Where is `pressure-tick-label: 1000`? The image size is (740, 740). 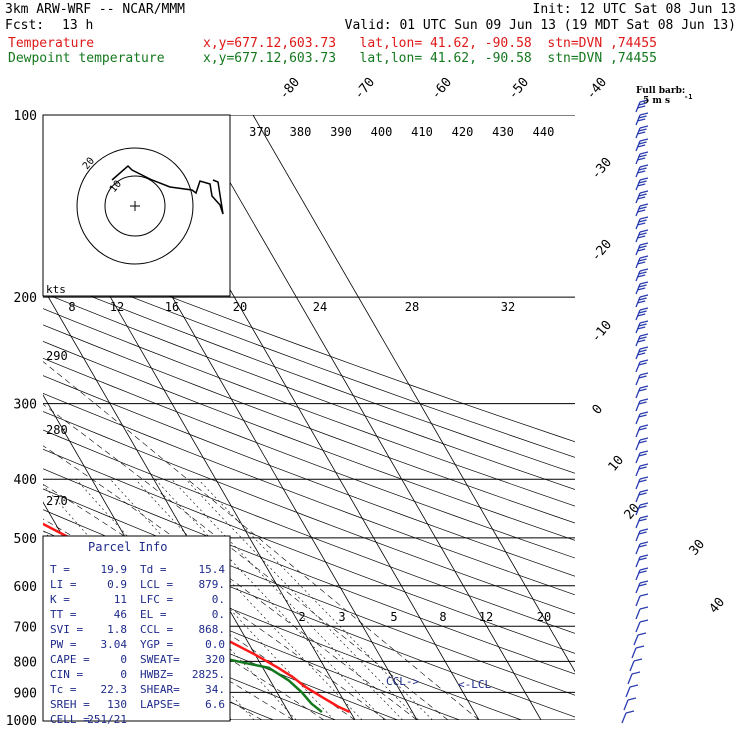 pressure-tick-label: 1000 is located at coordinates (21, 721).